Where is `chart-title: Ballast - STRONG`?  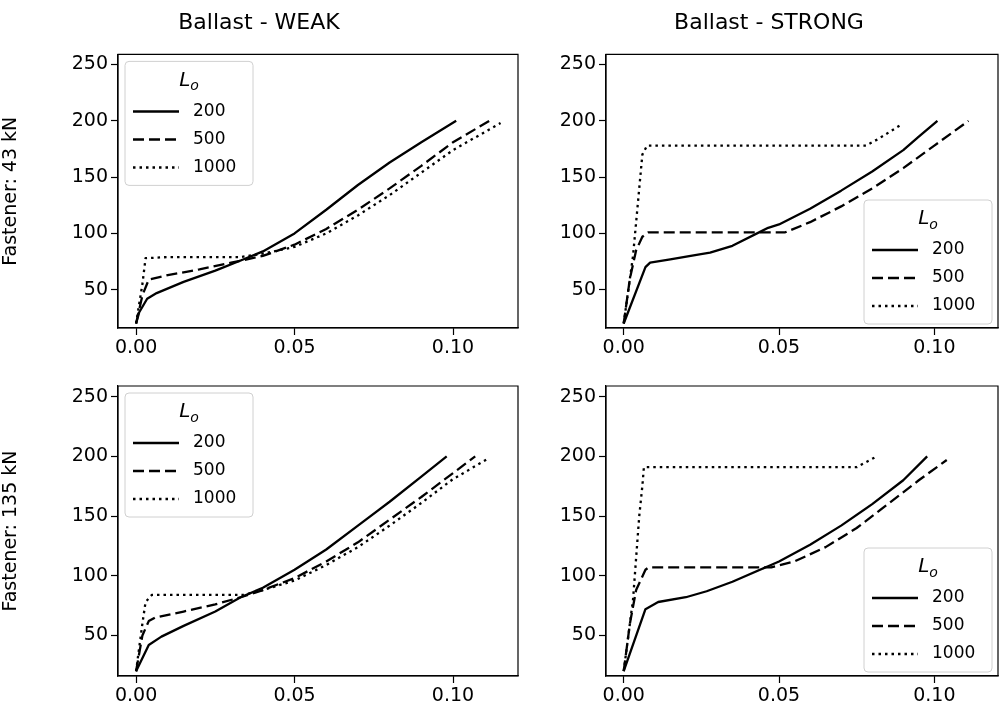 chart-title: Ballast - STRONG is located at coordinates (769, 21).